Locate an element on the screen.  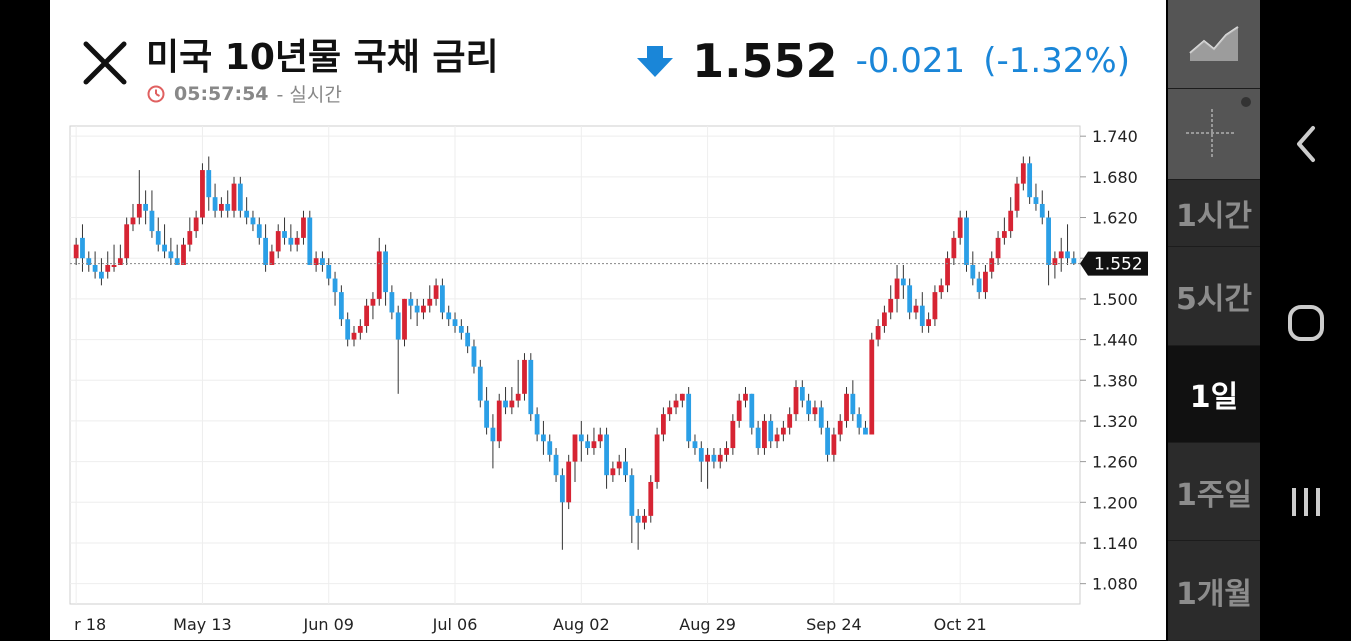
crosshair-button is located at coordinates (1214, 134).